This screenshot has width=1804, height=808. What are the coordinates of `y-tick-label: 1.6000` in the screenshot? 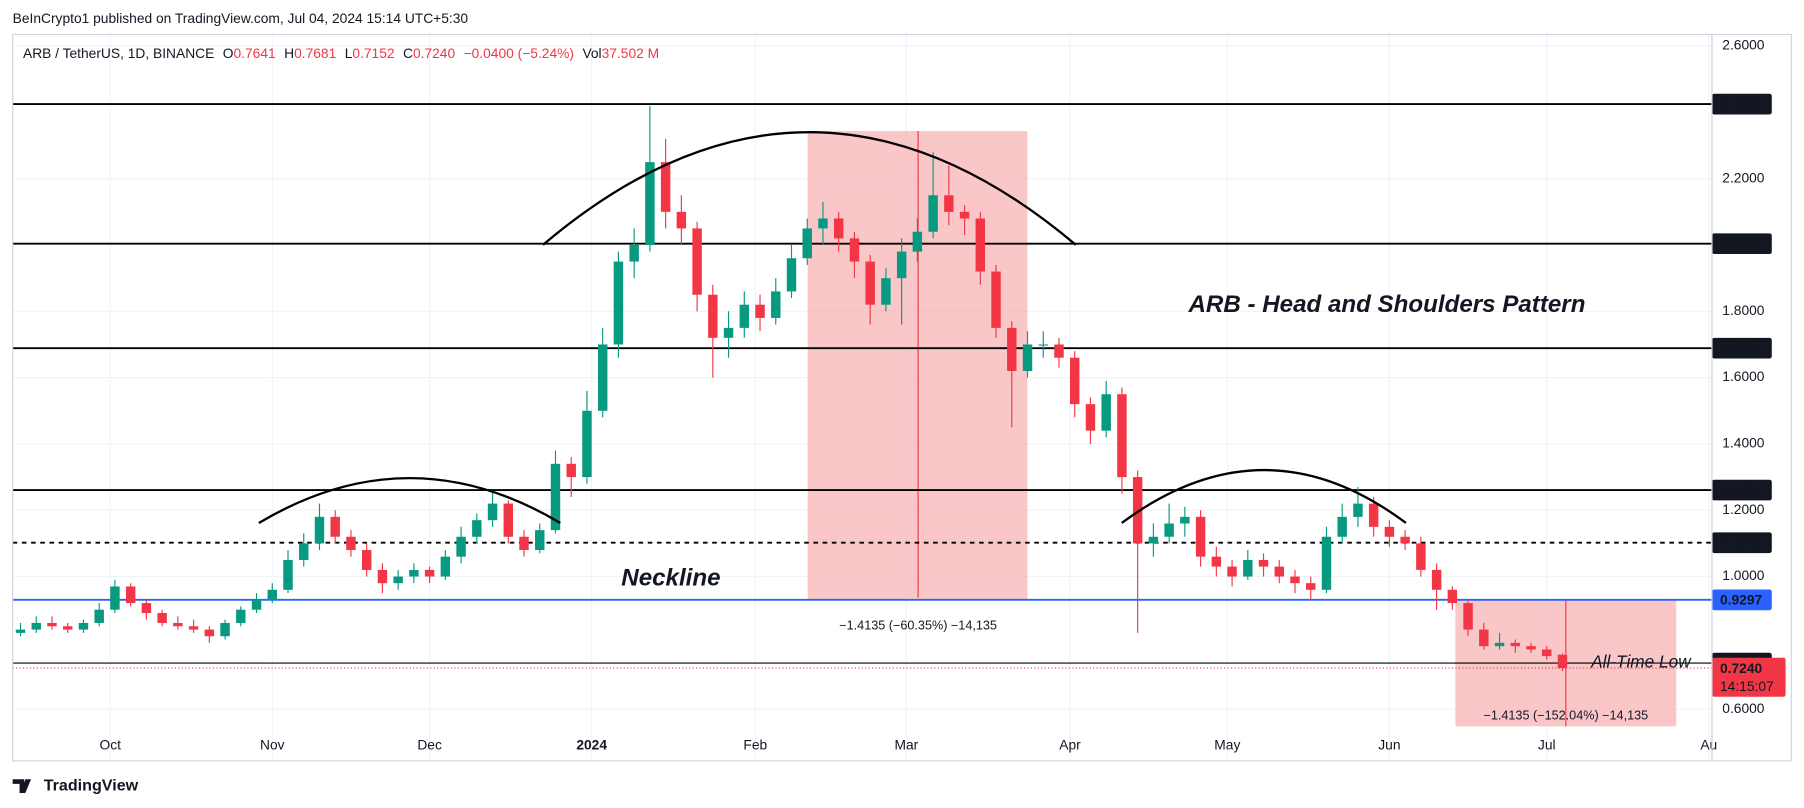 It's located at (1743, 376).